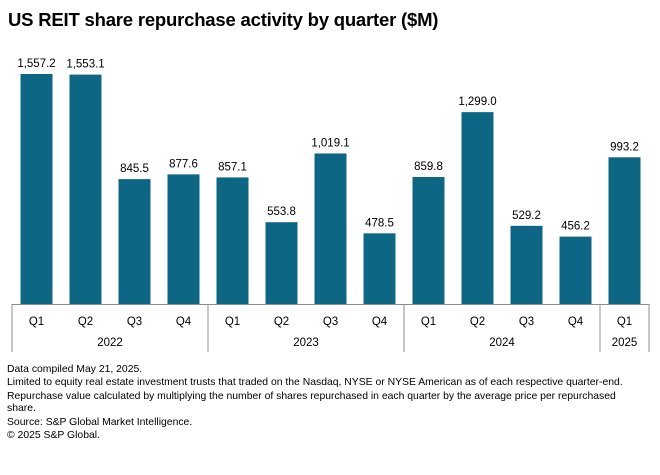 The width and height of the screenshot is (660, 475). What do you see at coordinates (380, 322) in the screenshot?
I see `tick-label-7: Q4` at bounding box center [380, 322].